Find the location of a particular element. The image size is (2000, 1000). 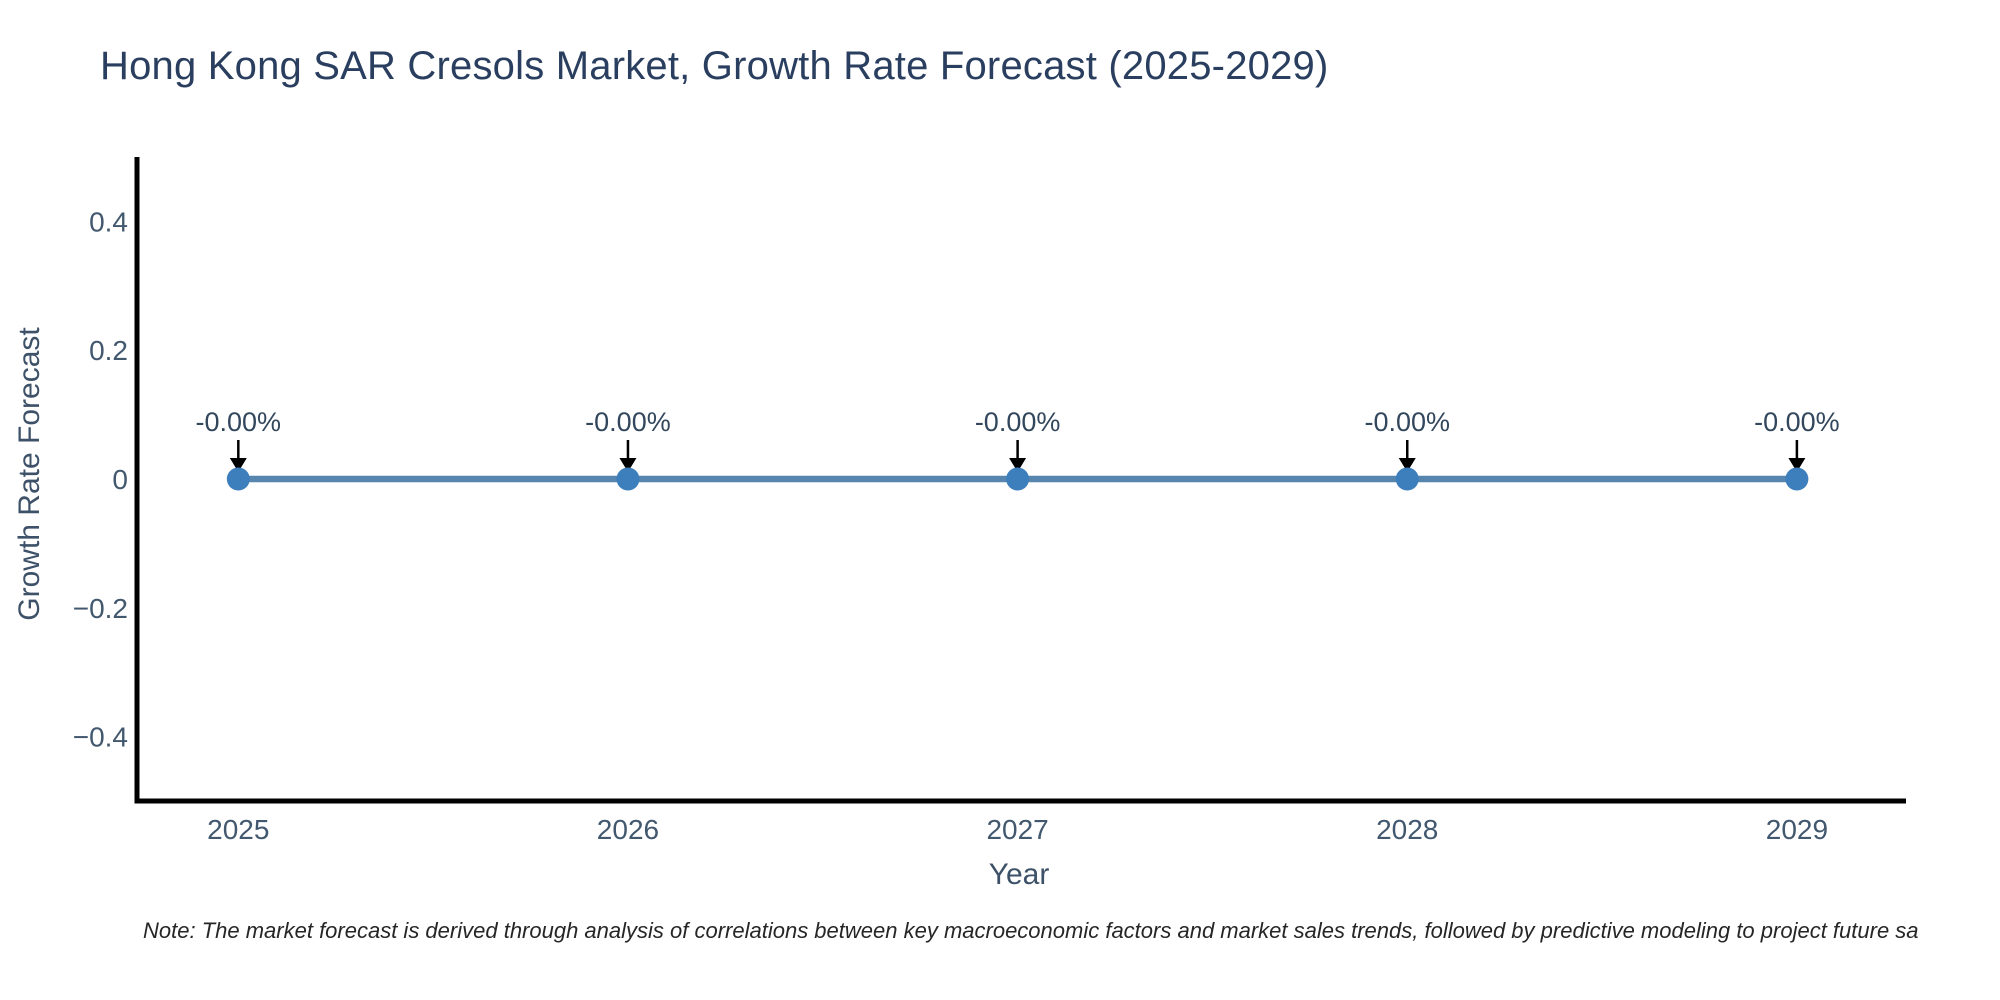

x-tick-label: 2026 is located at coordinates (628, 829).